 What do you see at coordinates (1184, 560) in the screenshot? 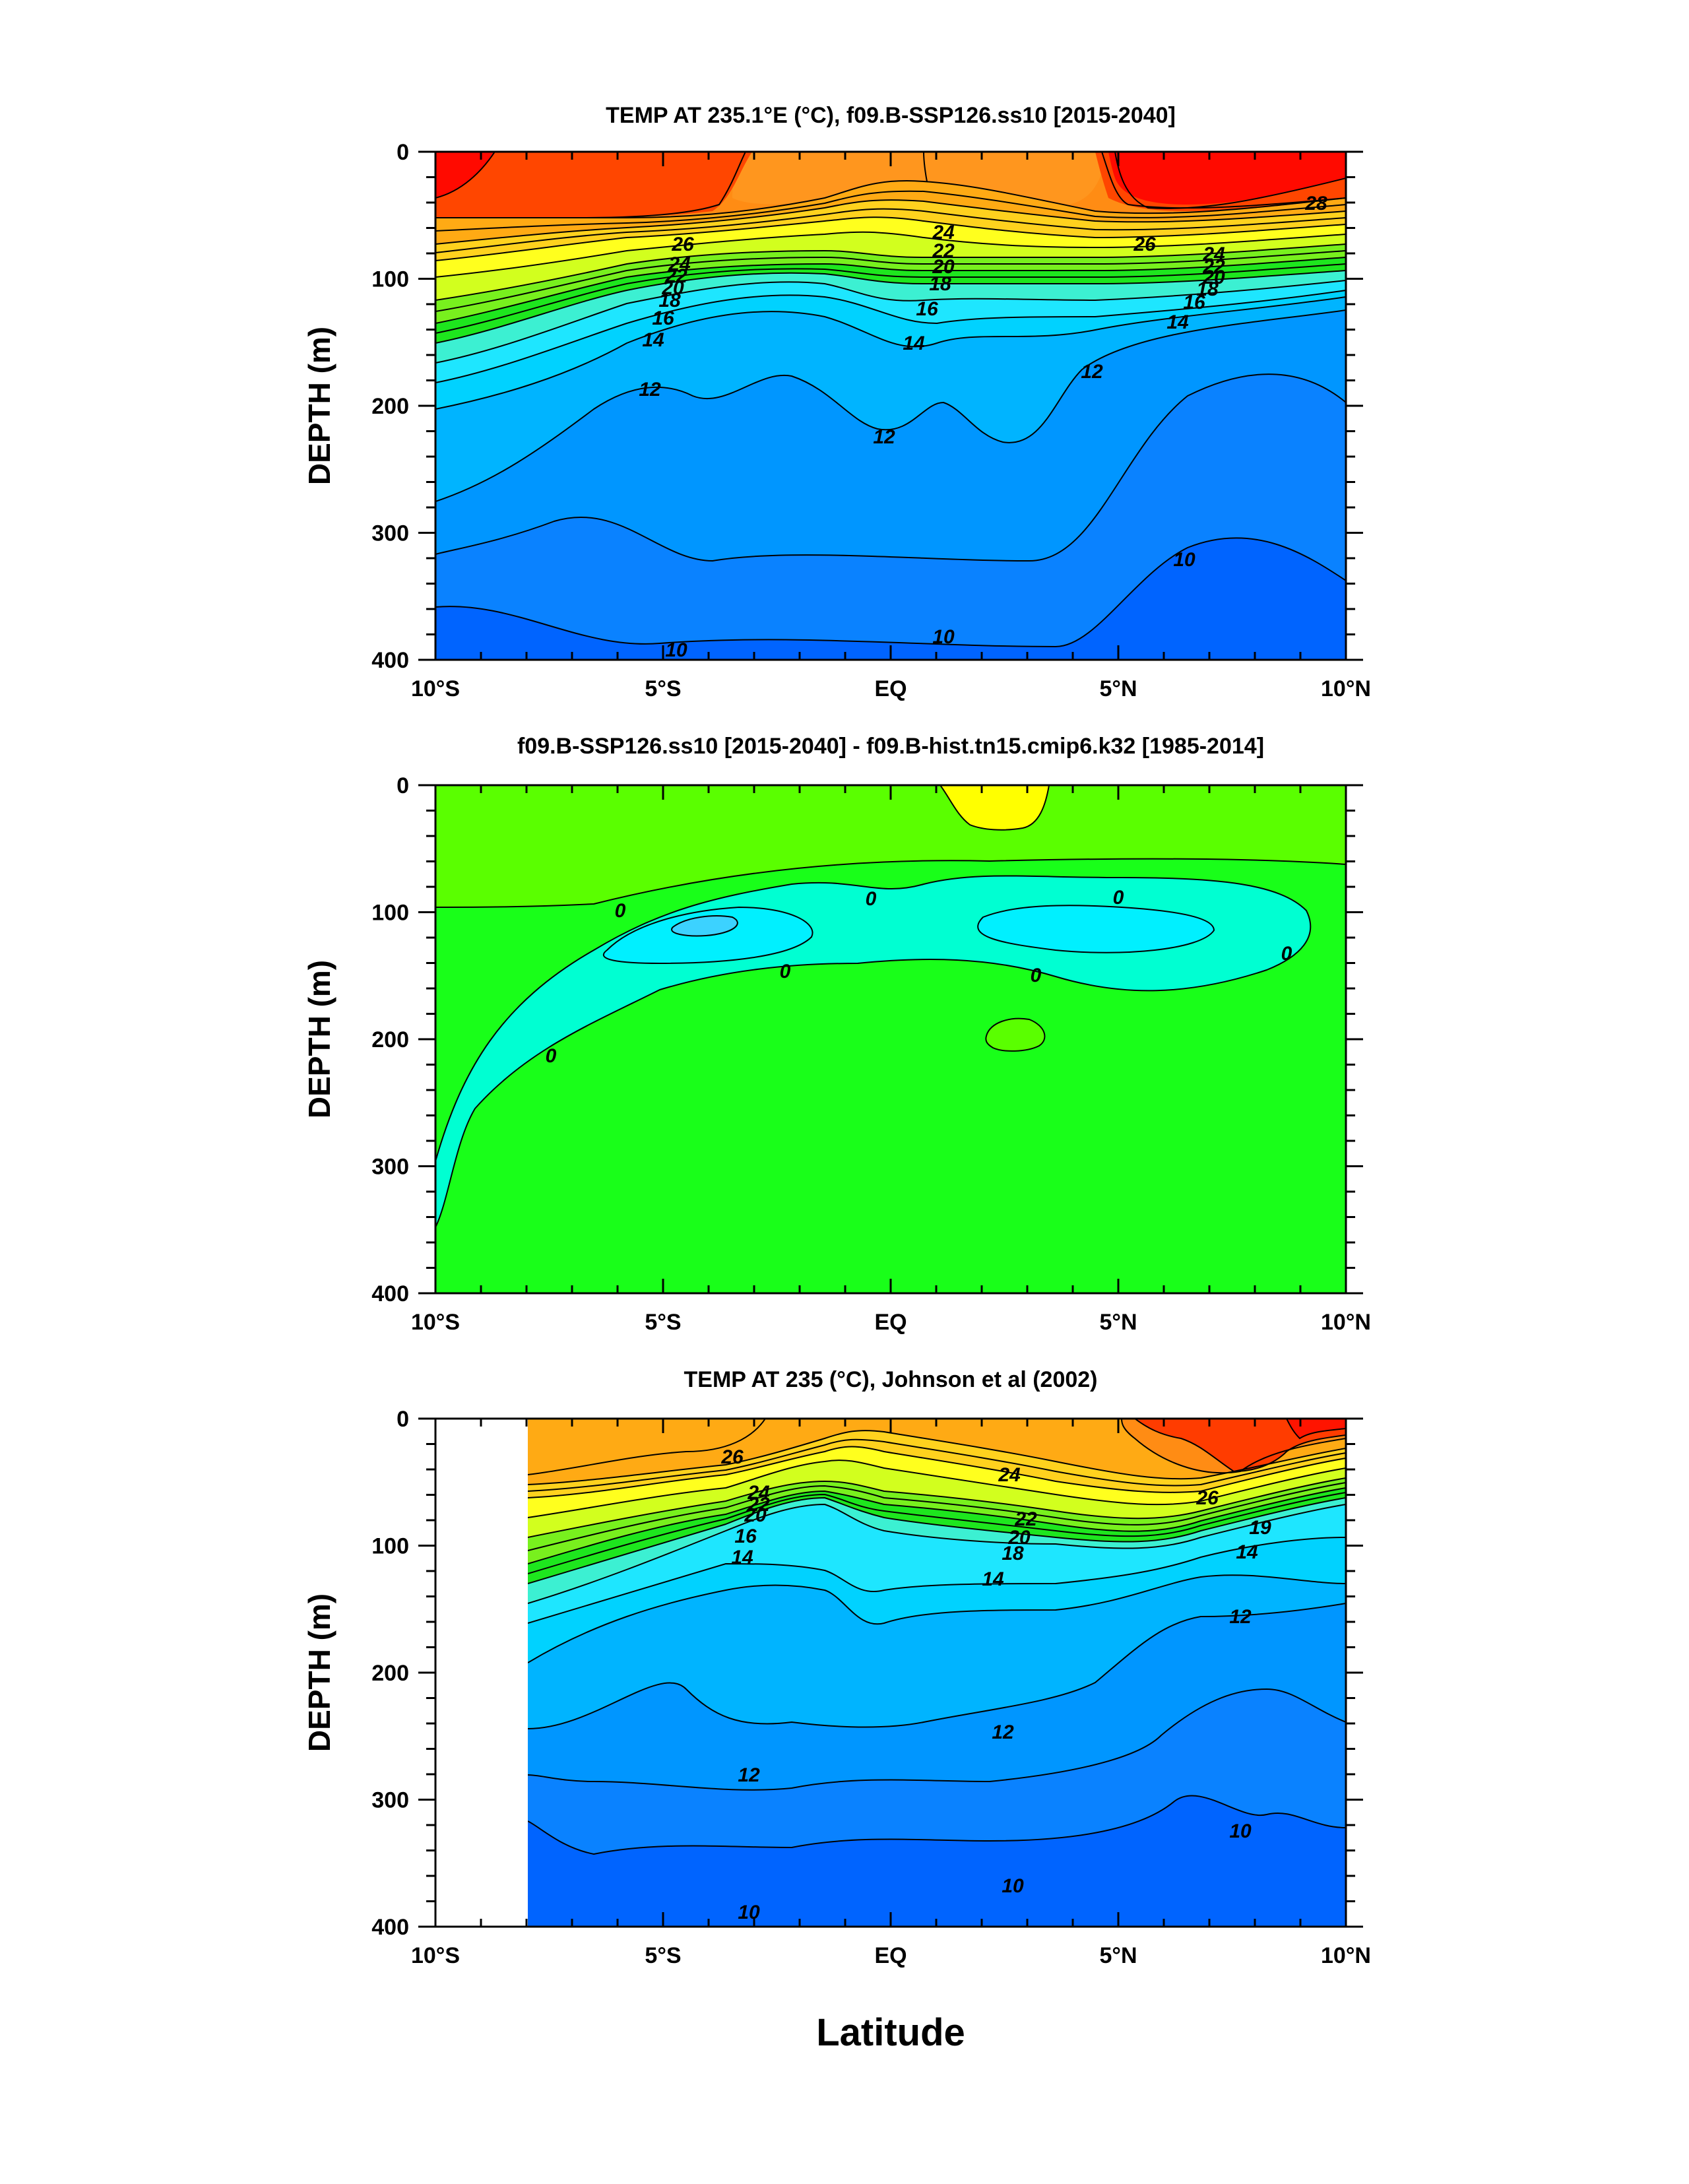
I see `p1-clabel-26: 10` at bounding box center [1184, 560].